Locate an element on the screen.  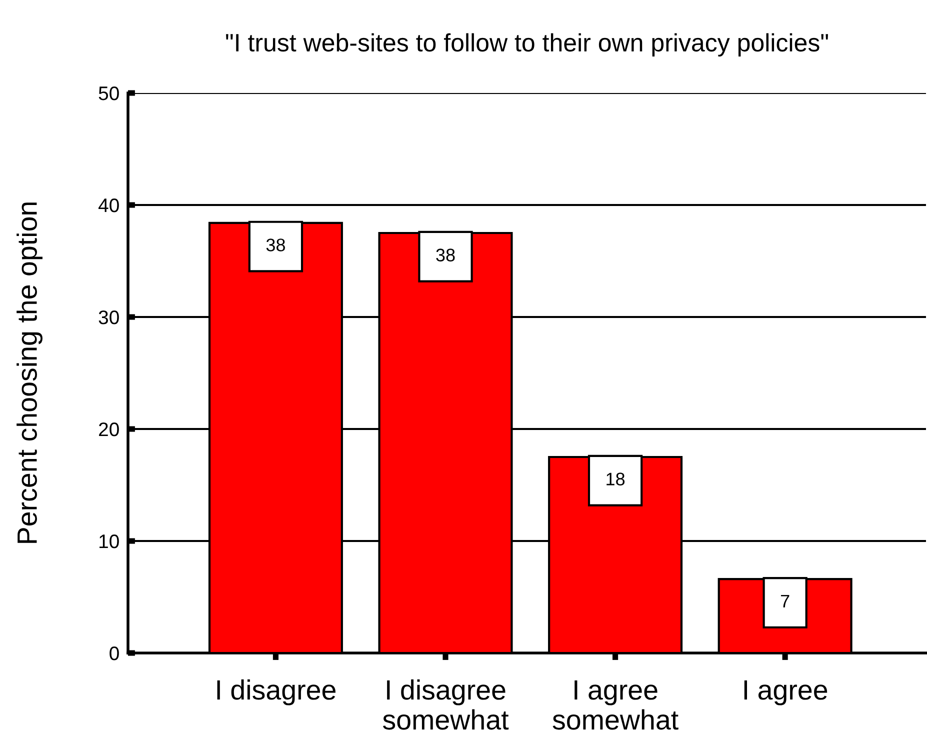
x-tick-label: I agree is located at coordinates (786, 693).